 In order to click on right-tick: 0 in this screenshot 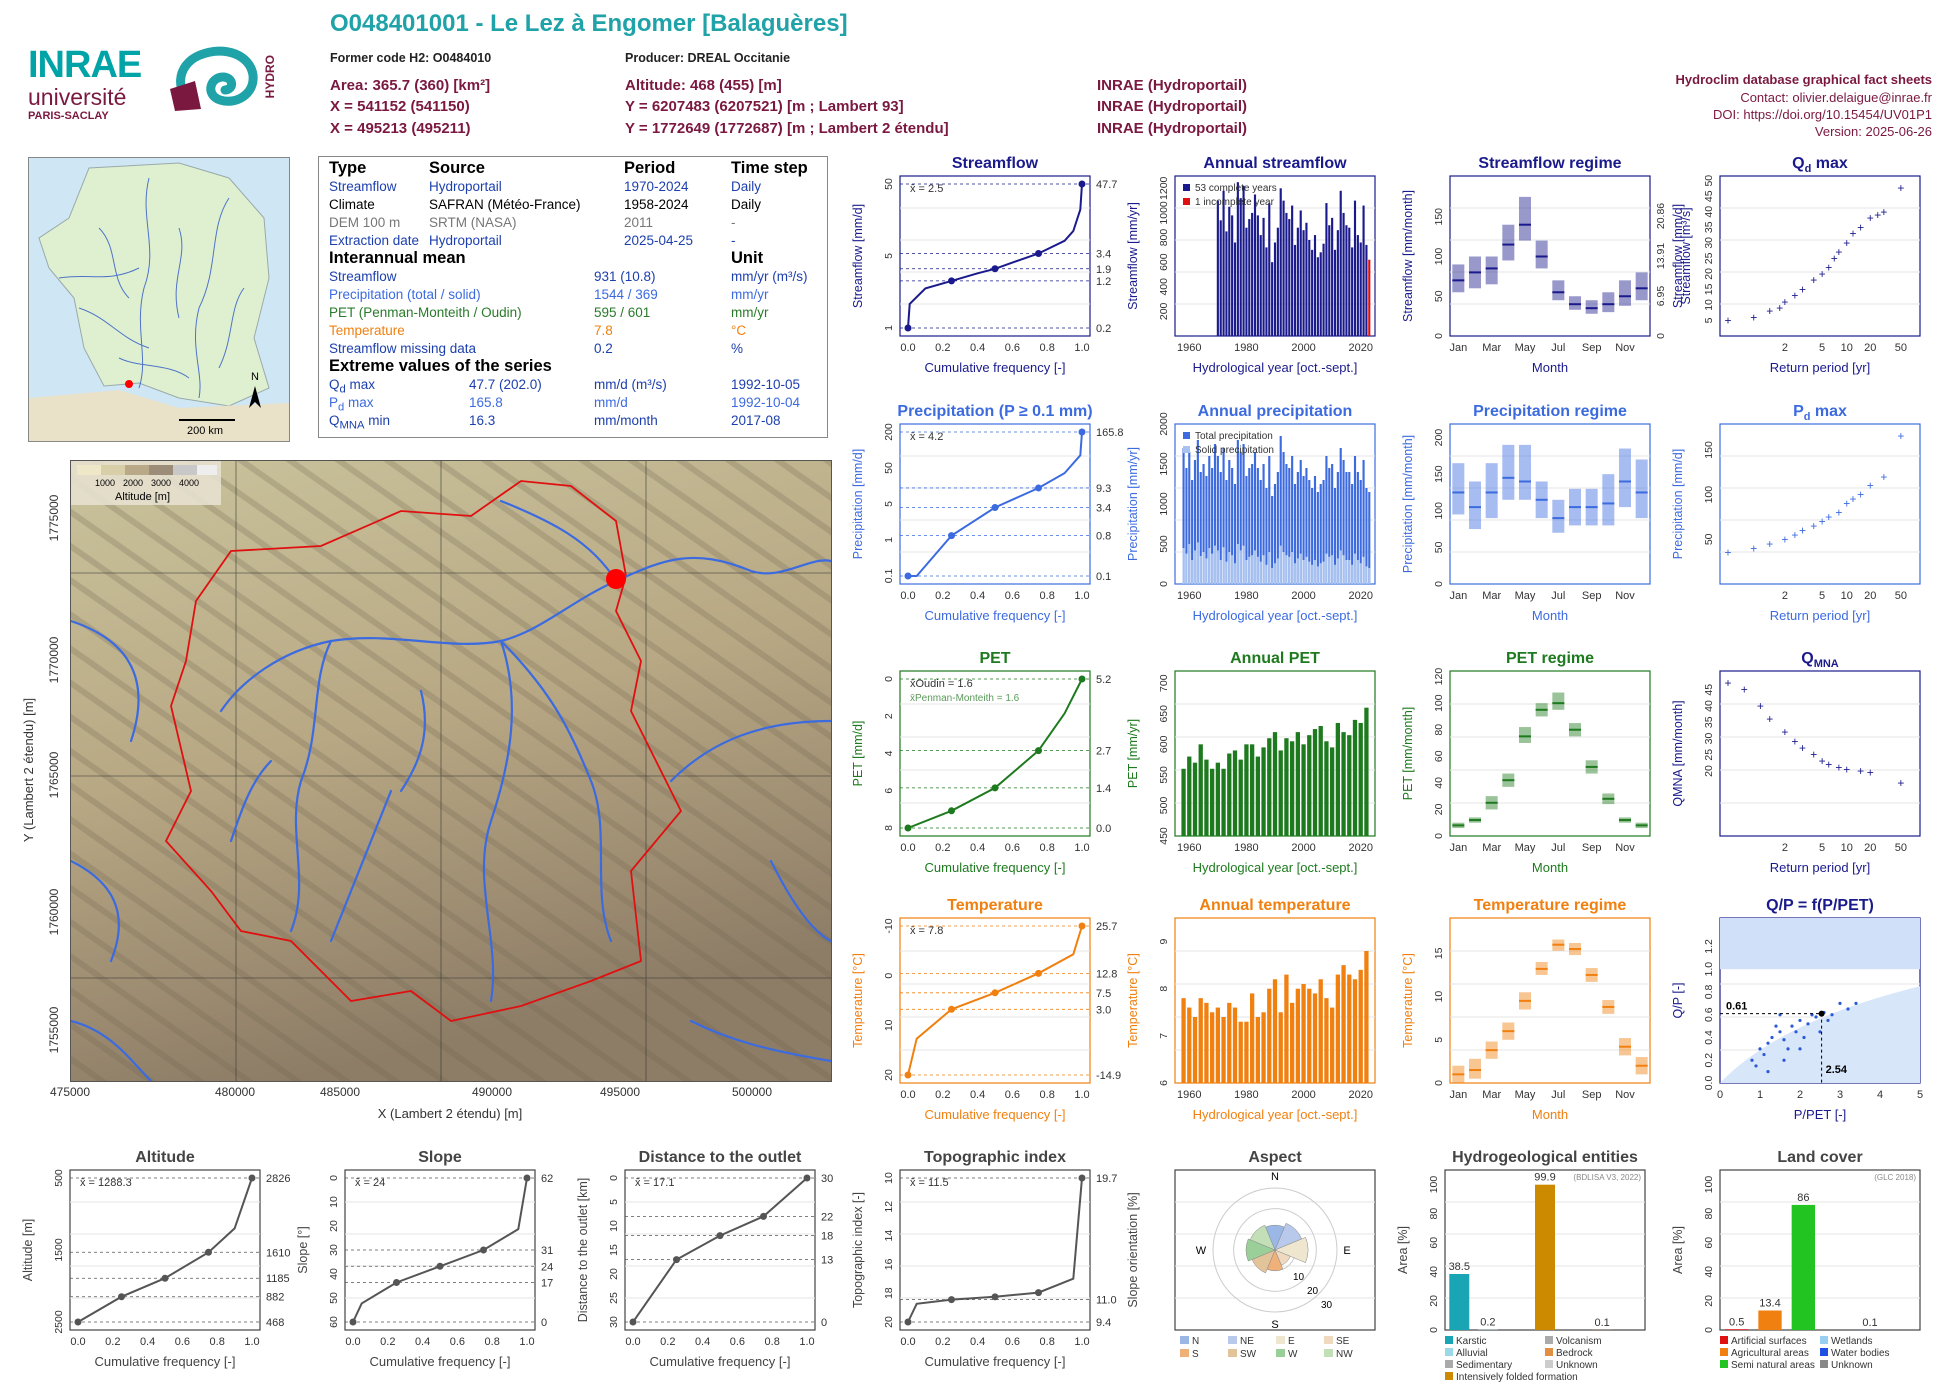, I will do `click(544, 1323)`.